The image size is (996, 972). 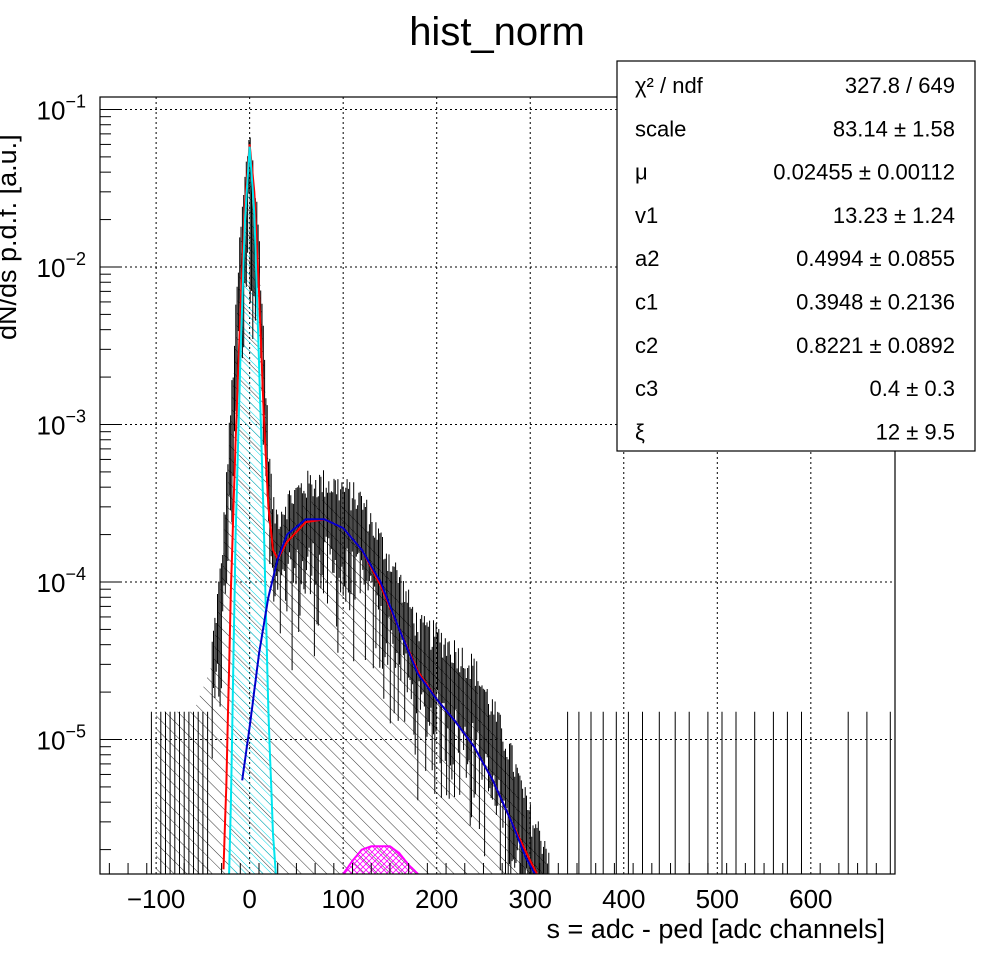 What do you see at coordinates (61, 581) in the screenshot?
I see `y-tick-label: 10⁻⁴` at bounding box center [61, 581].